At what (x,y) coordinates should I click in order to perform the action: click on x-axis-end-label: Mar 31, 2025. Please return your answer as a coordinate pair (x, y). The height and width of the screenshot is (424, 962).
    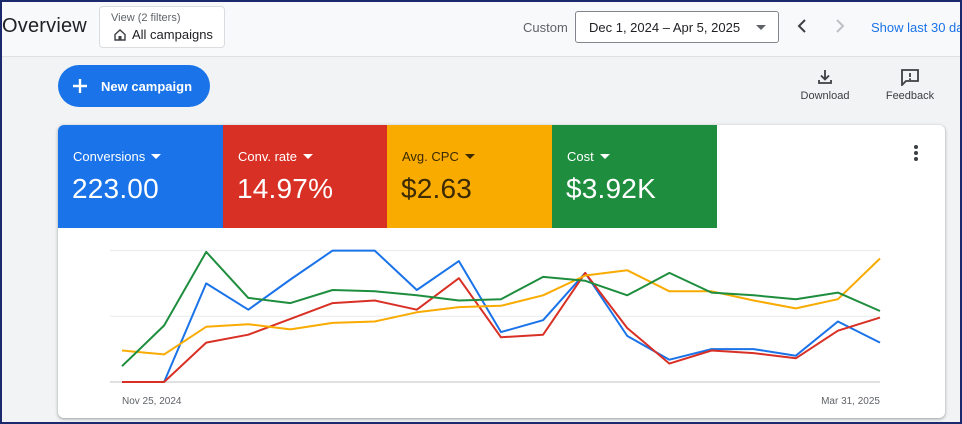
    Looking at the image, I should click on (850, 401).